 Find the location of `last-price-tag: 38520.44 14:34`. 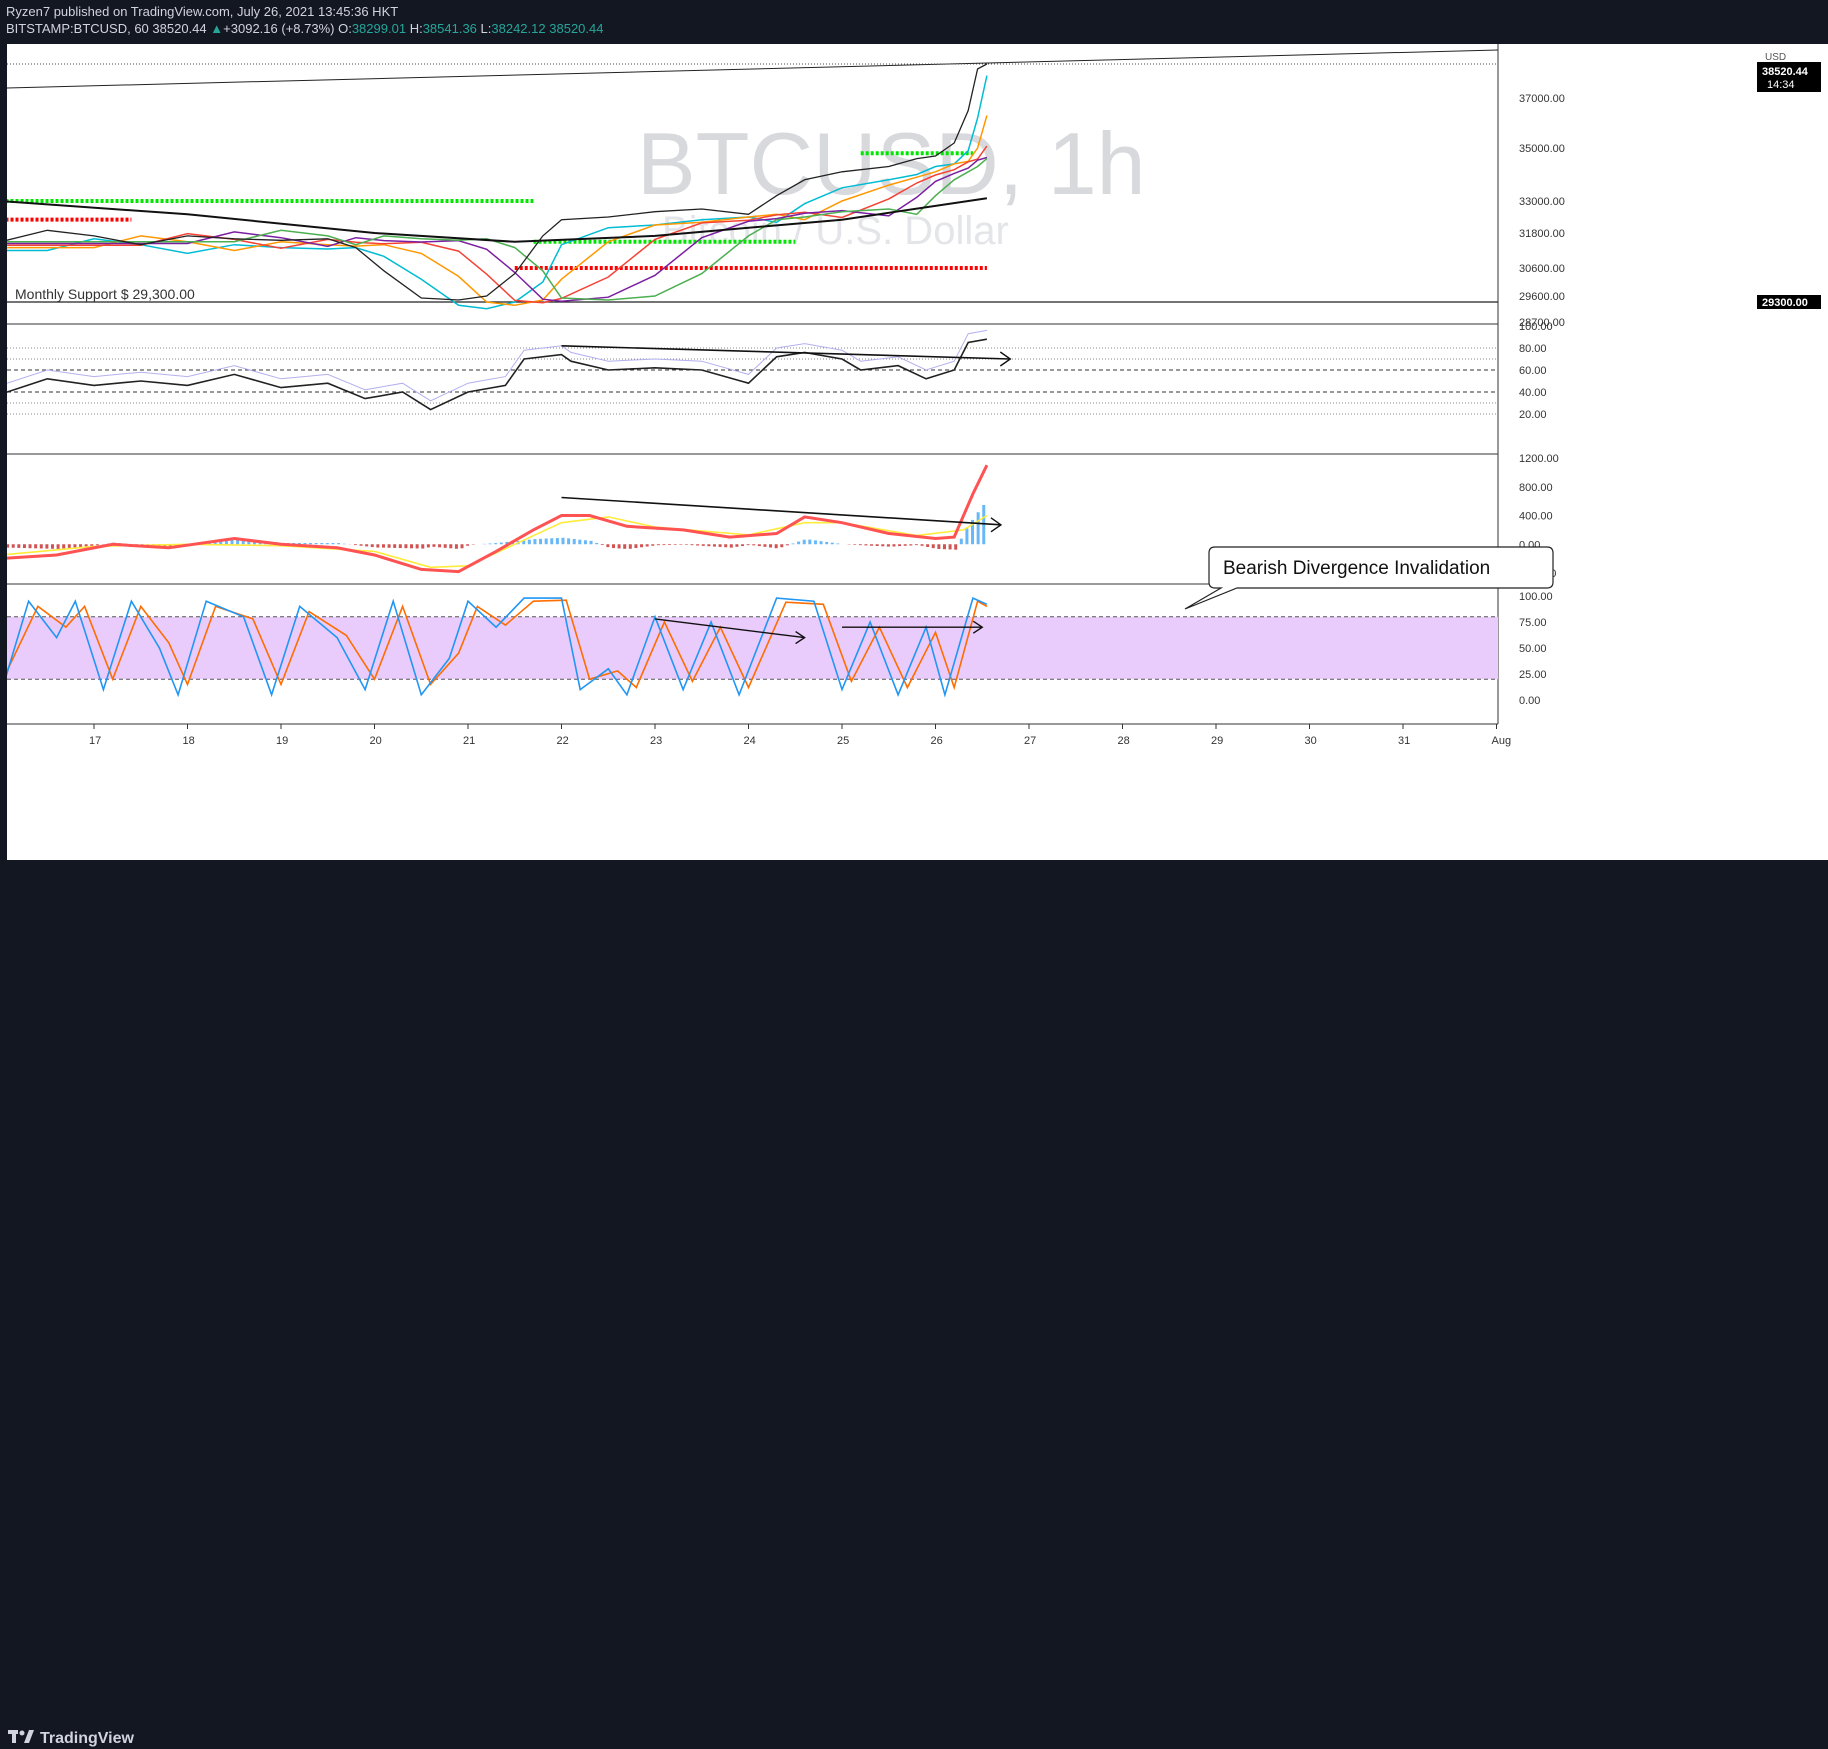

last-price-tag: 38520.44 14:34 is located at coordinates (1789, 77).